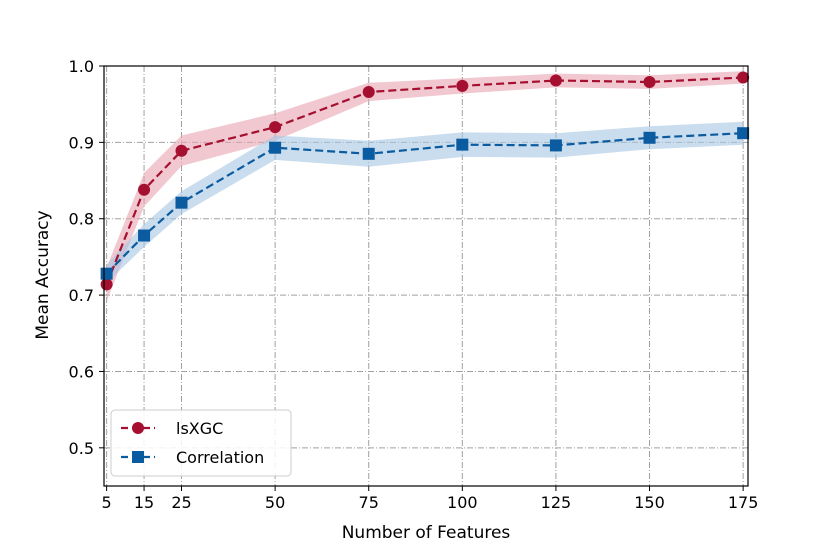 The height and width of the screenshot is (554, 830). Describe the element at coordinates (81, 66) in the screenshot. I see `y-tick-label: 1.0` at that location.